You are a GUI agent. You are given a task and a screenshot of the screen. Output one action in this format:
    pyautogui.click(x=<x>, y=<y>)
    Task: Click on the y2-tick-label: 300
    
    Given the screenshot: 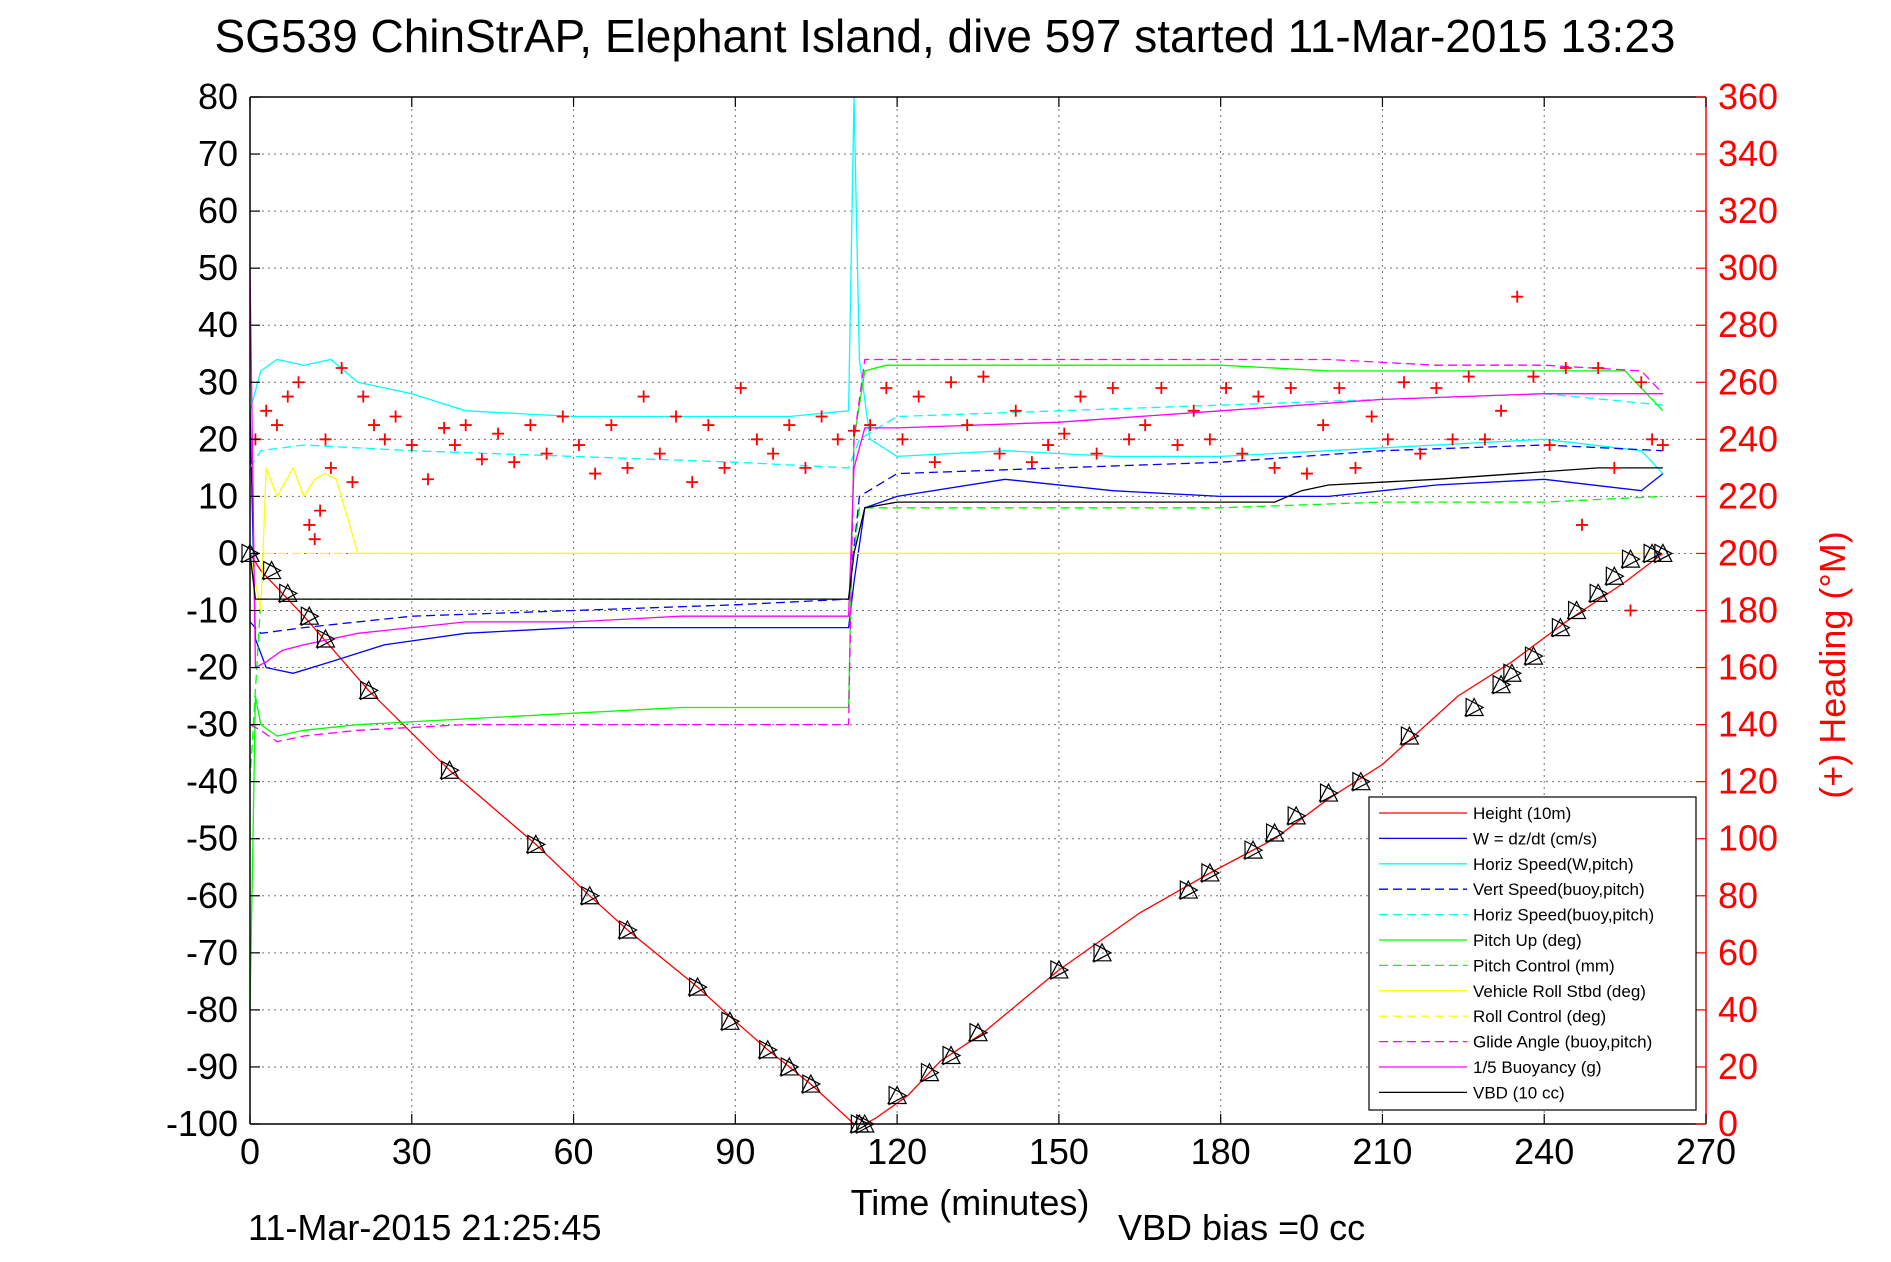 What is the action you would take?
    pyautogui.click(x=1748, y=267)
    